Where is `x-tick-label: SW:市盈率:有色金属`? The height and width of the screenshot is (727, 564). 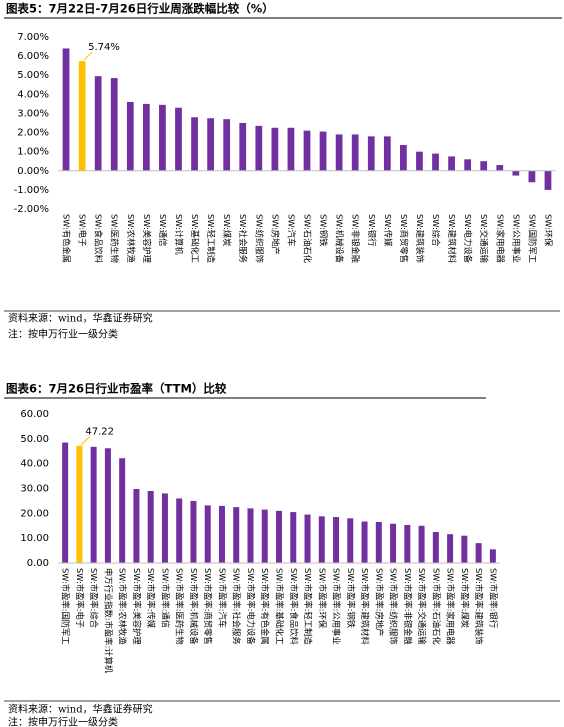 x-tick-label: SW:市盈率:有色金属 is located at coordinates (265, 606).